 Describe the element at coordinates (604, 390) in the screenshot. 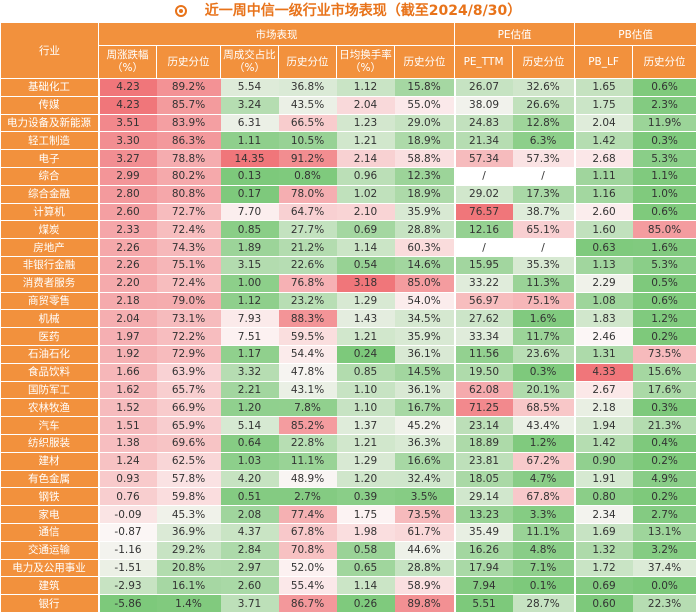

I see `pb-lf-cell: 2.67` at that location.